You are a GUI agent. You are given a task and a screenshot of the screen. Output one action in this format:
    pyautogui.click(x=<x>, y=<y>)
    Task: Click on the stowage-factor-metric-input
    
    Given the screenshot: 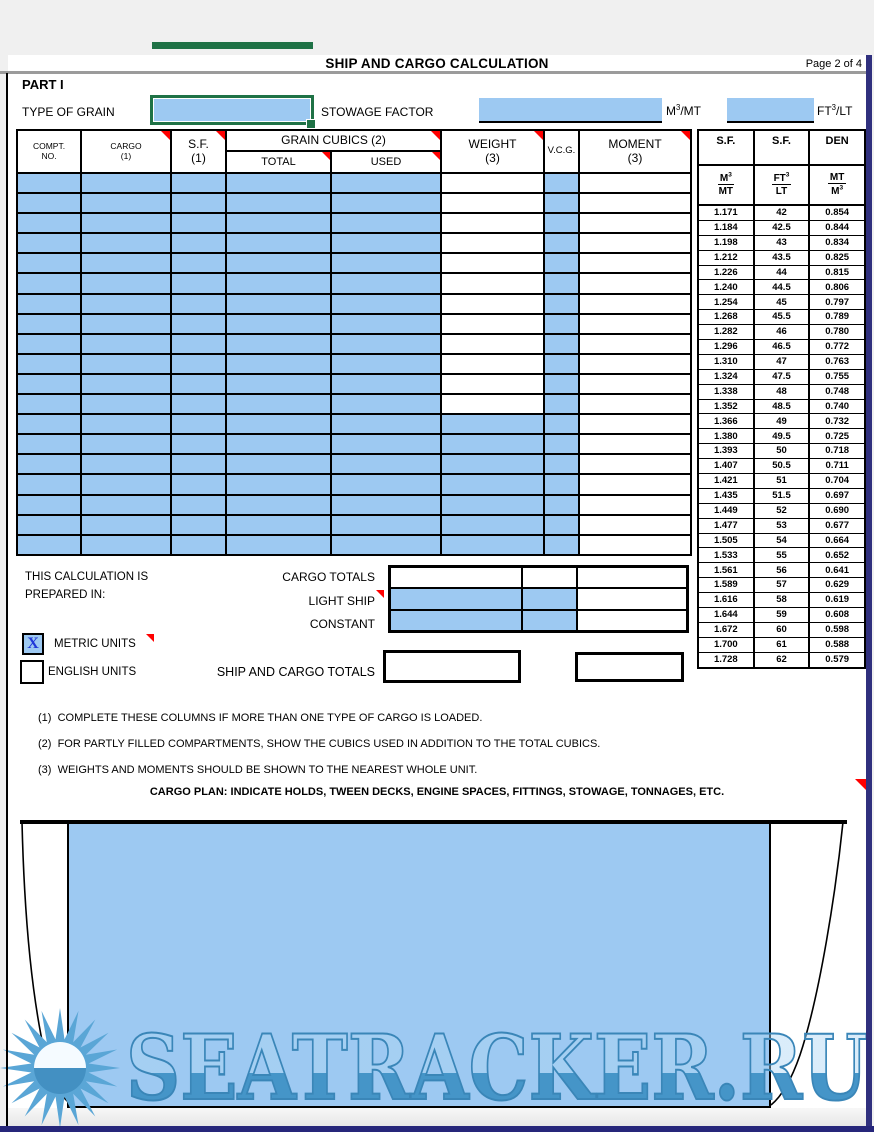 What is the action you would take?
    pyautogui.click(x=570, y=110)
    